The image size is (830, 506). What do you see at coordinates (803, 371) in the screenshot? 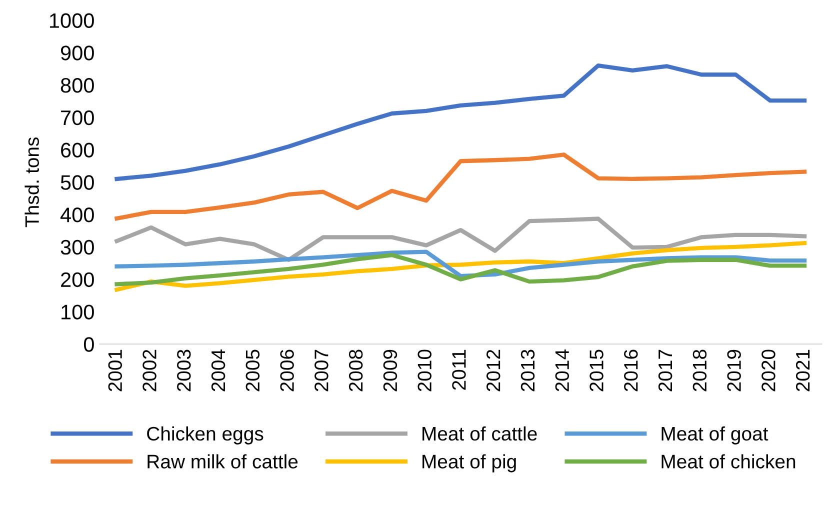
I see `x-tick-label: 2021` at bounding box center [803, 371].